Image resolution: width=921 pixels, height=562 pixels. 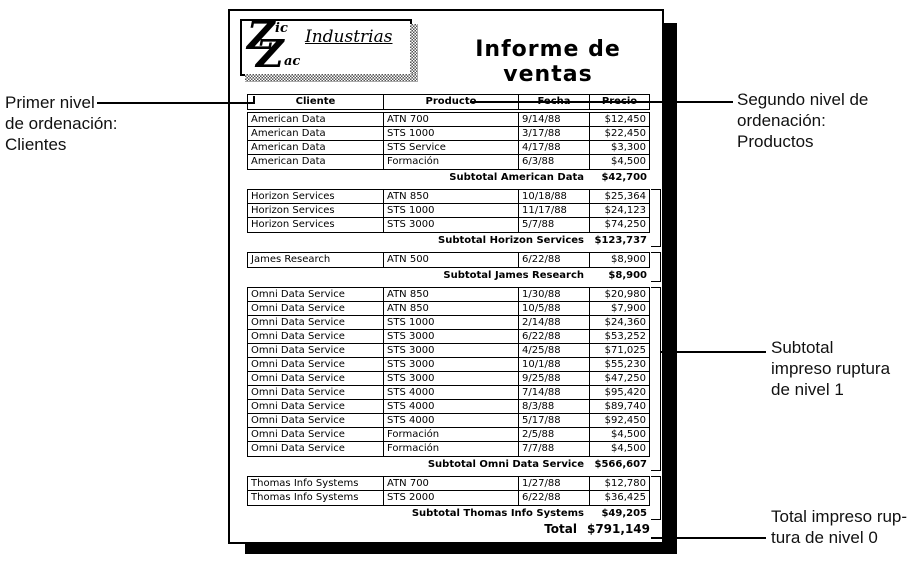 I want to click on cell-date: 6/22/88, so click(x=554, y=260).